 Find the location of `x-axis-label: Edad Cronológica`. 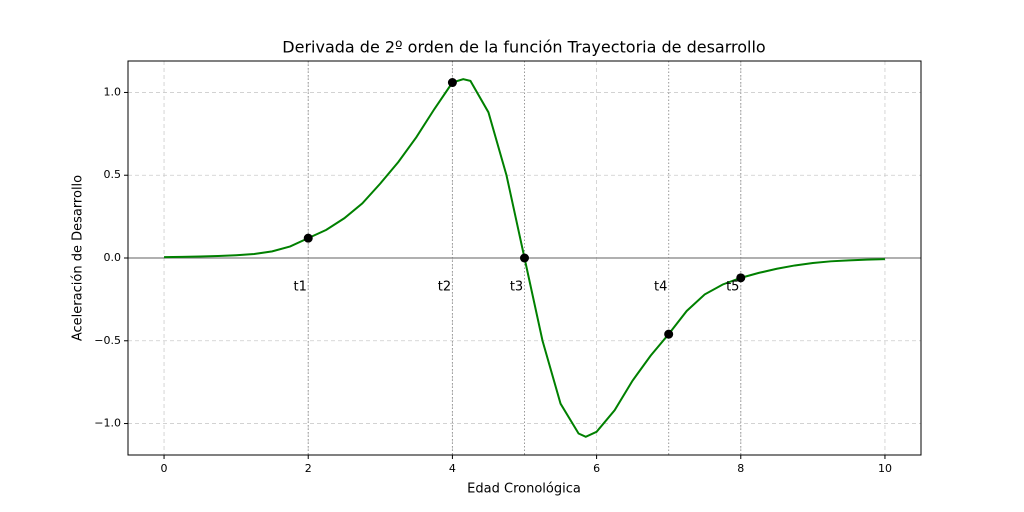

x-axis-label: Edad Cronológica is located at coordinates (524, 489).